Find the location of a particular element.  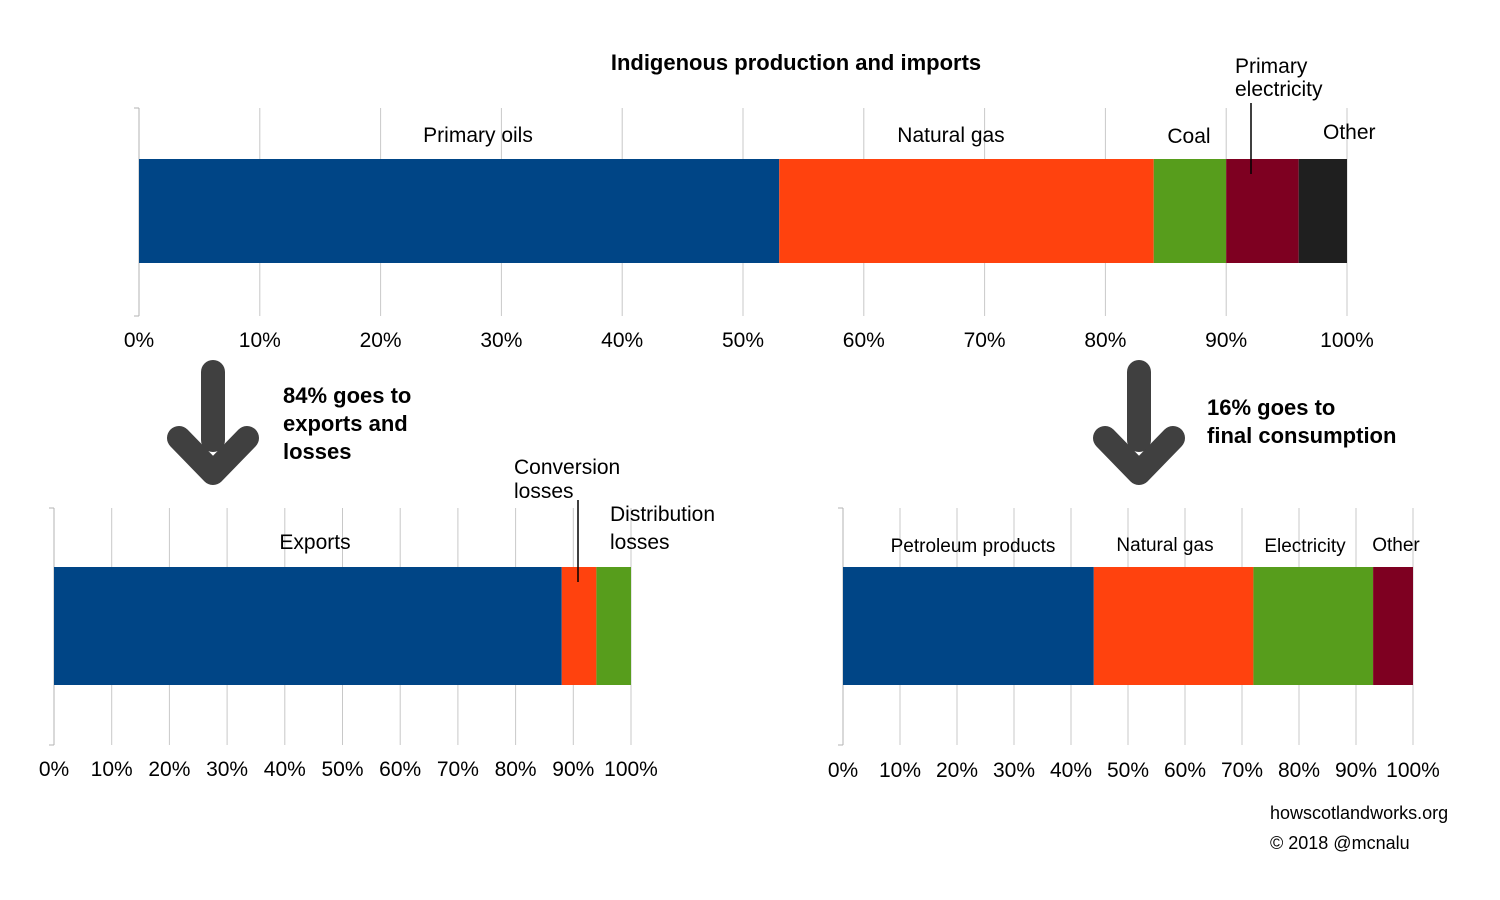

right-tick-label: 20% is located at coordinates (957, 770).